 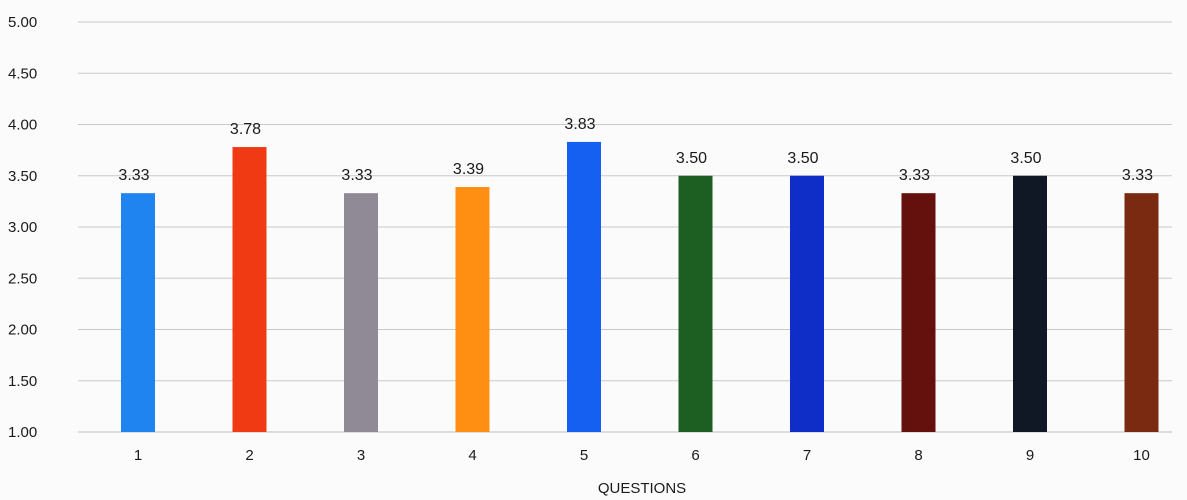 I want to click on y-tick-label: 2.50, so click(x=22, y=278).